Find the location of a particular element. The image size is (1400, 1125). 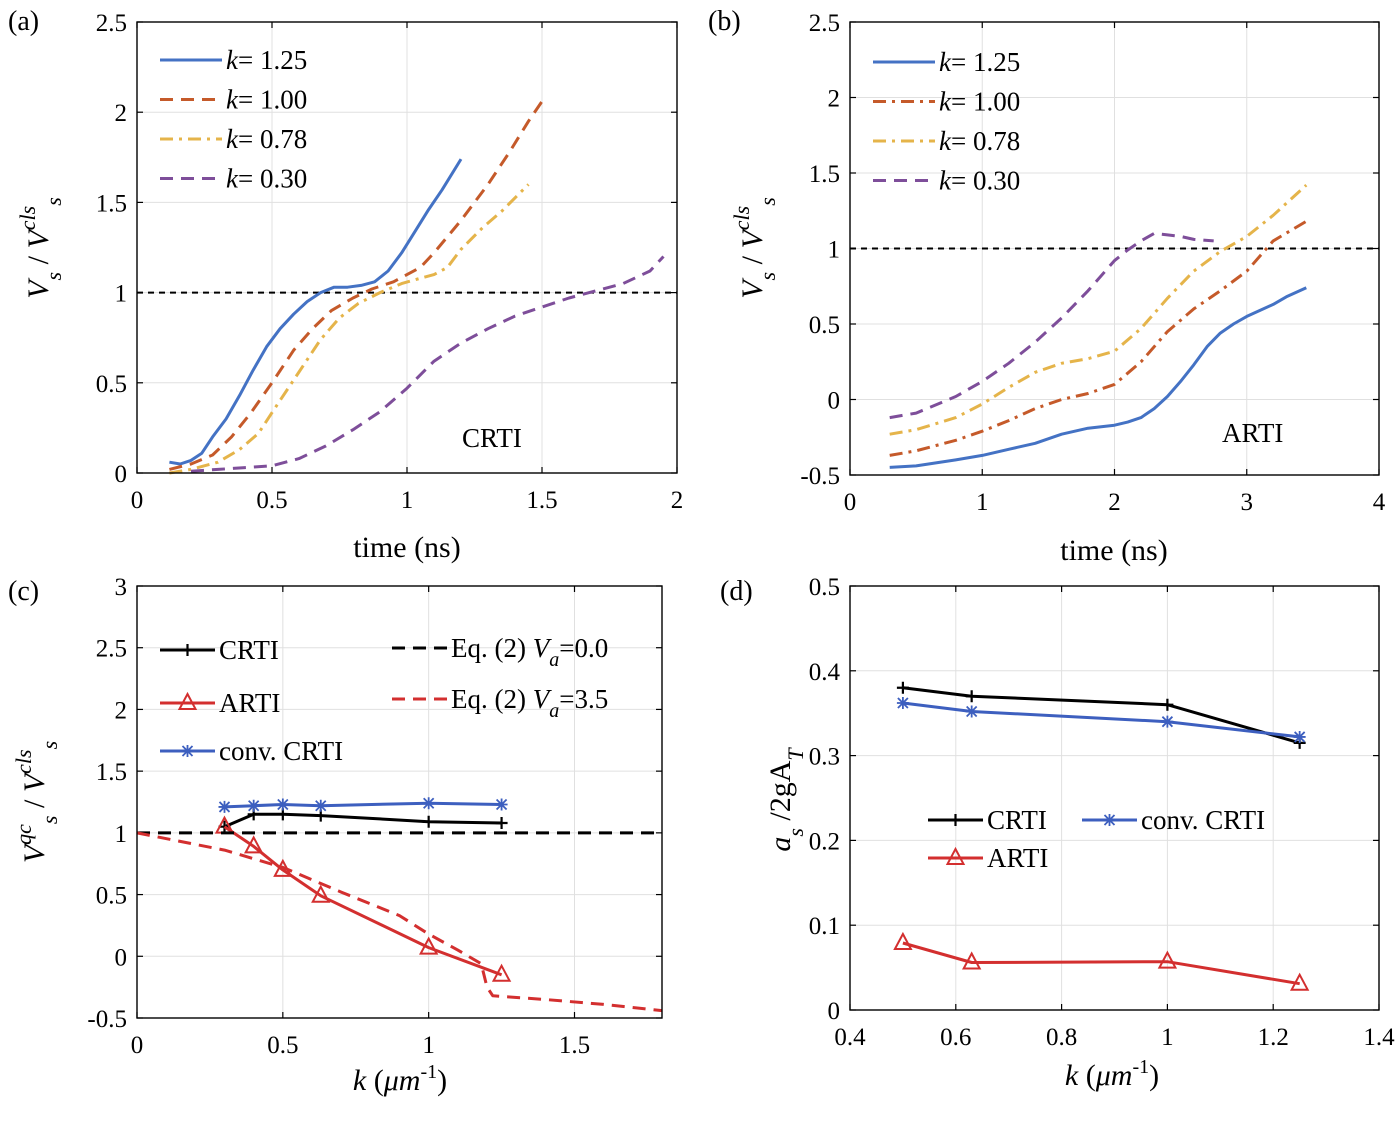

plot-area is located at coordinates (1114, 798).